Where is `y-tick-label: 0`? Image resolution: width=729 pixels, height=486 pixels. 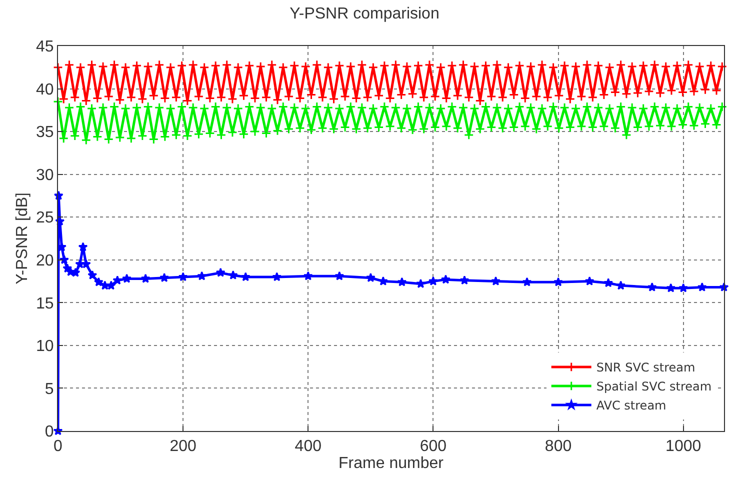
y-tick-label: 0 is located at coordinates (49, 432).